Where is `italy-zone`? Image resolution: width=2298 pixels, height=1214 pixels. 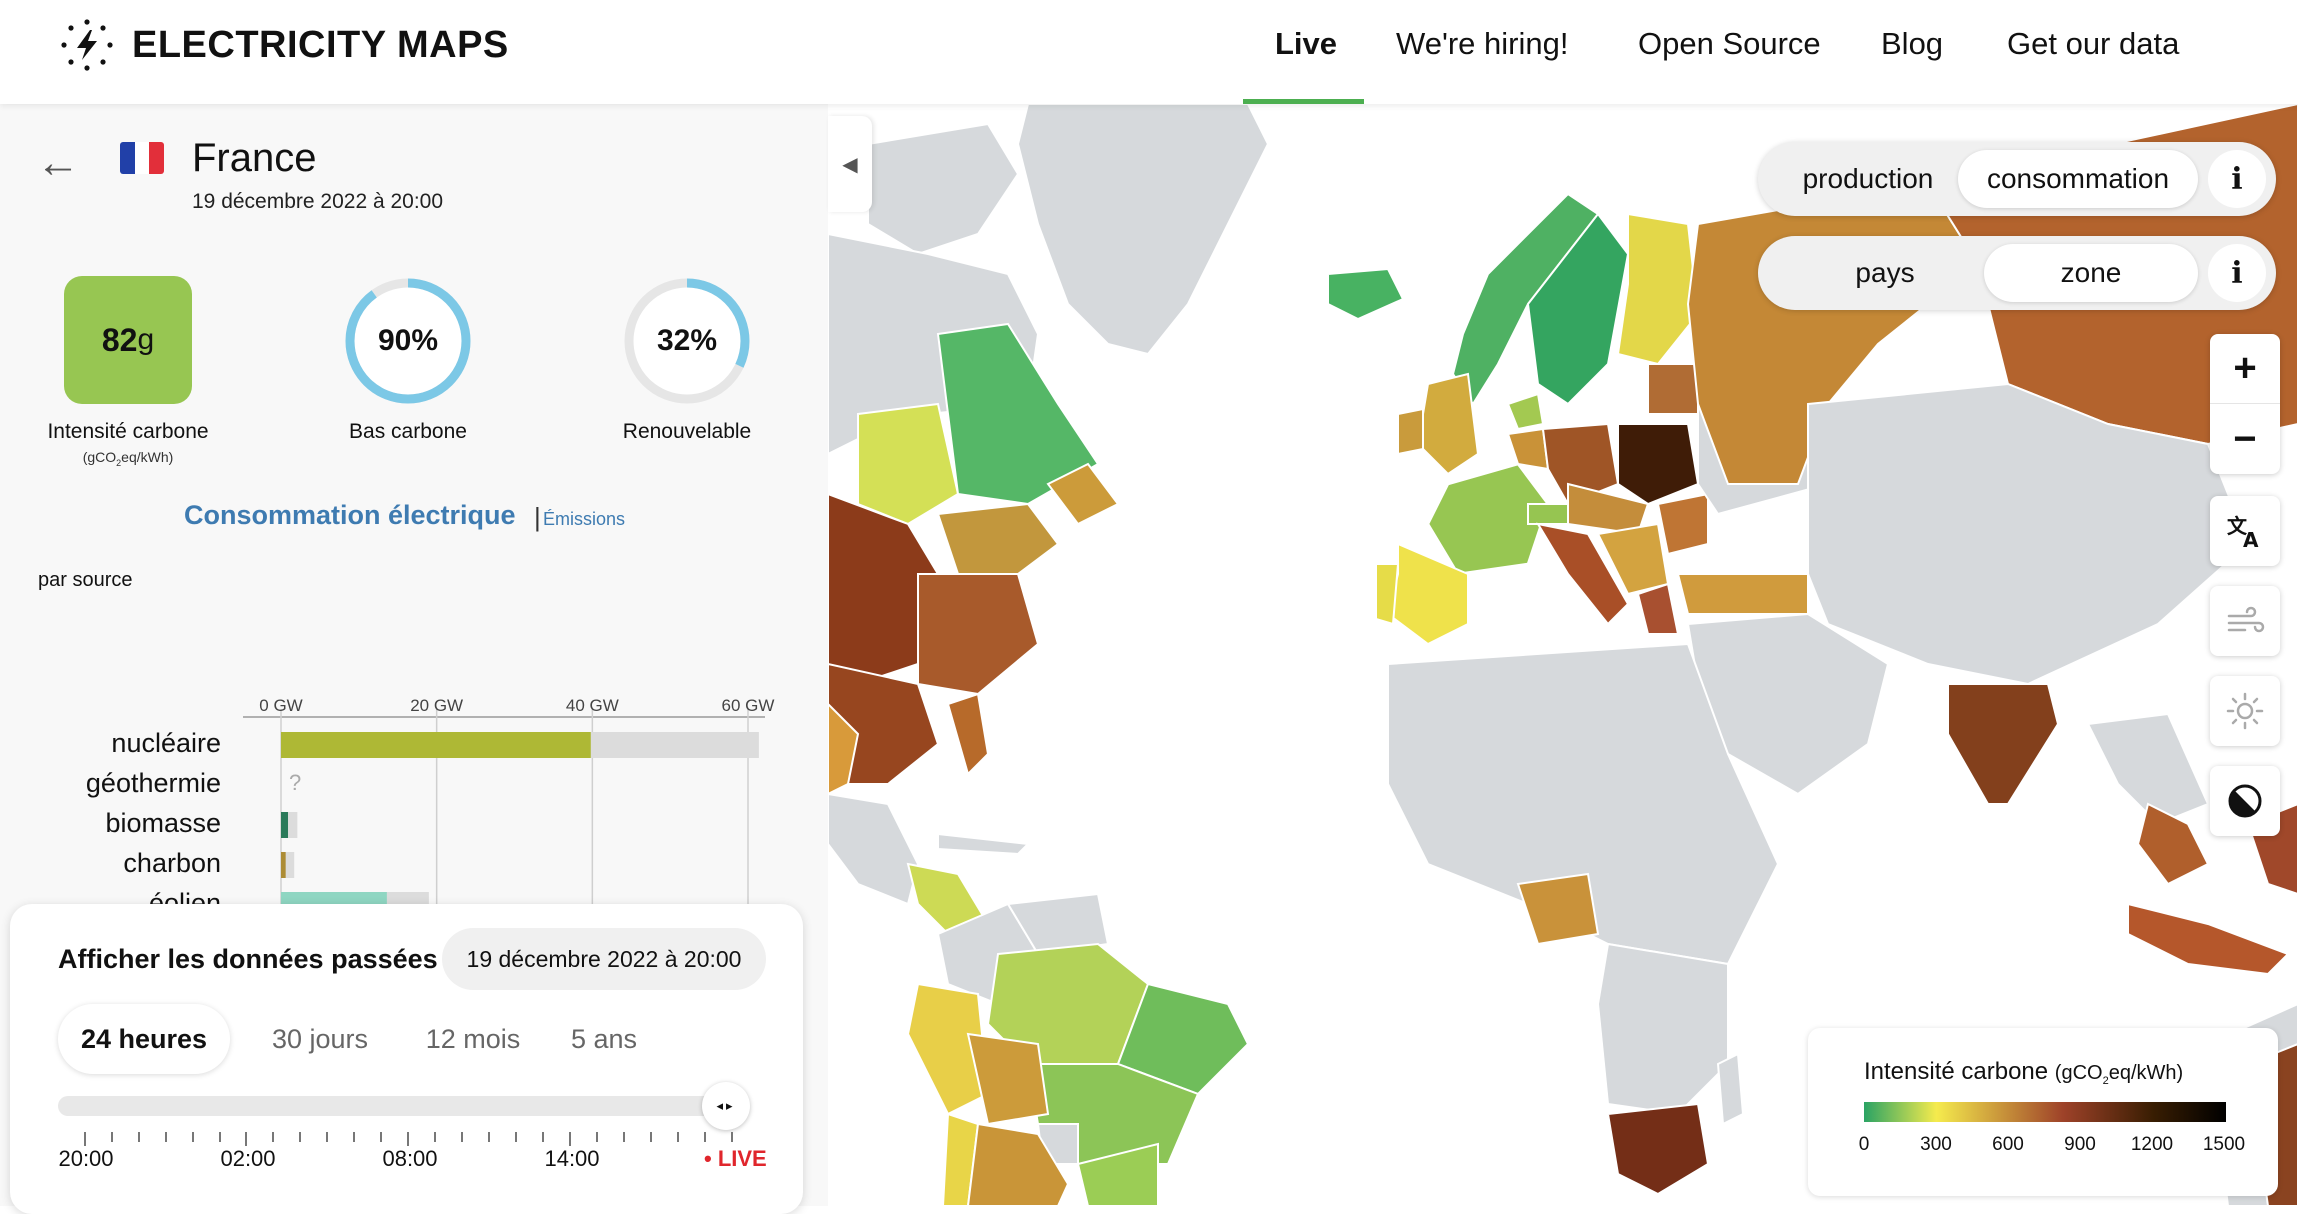 italy-zone is located at coordinates (1582, 574).